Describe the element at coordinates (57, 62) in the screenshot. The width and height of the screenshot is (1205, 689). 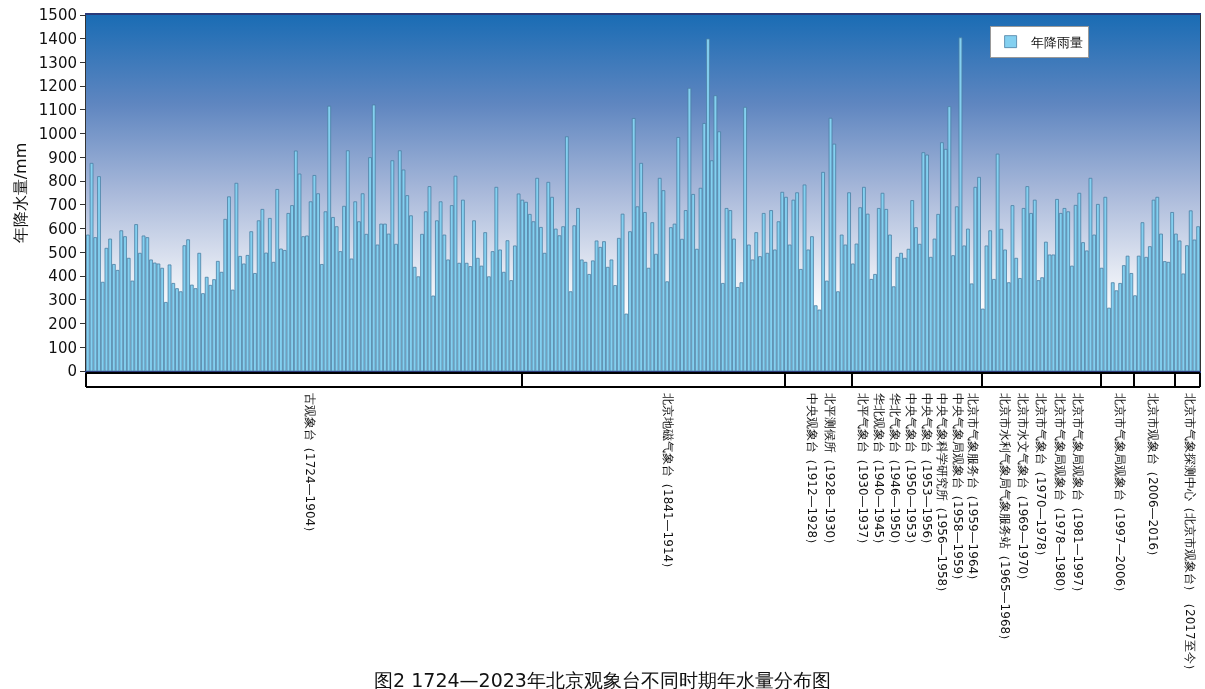
I see `y-tick-label: 1300` at that location.